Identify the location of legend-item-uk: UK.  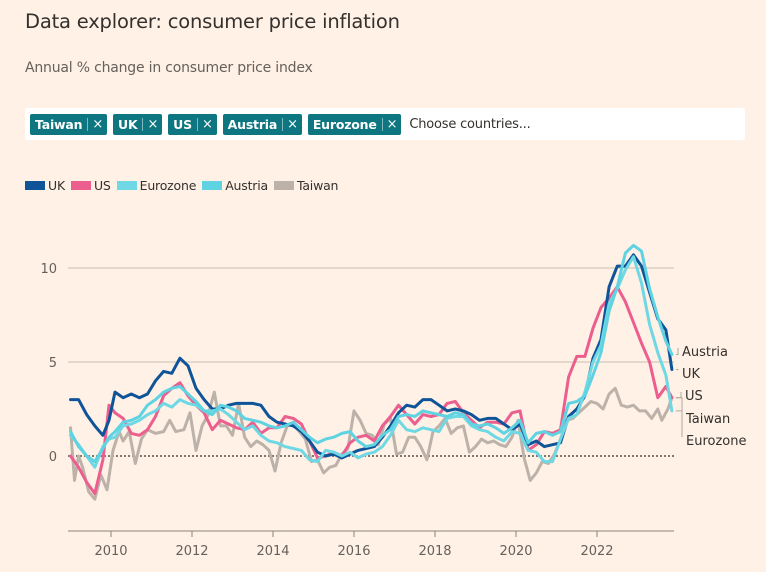
(45, 185).